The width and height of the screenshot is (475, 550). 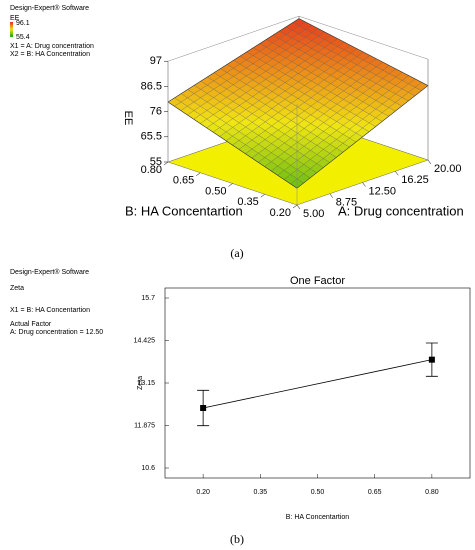 What do you see at coordinates (401, 210) in the screenshot?
I see `x-axis-label: A: Drug concentration` at bounding box center [401, 210].